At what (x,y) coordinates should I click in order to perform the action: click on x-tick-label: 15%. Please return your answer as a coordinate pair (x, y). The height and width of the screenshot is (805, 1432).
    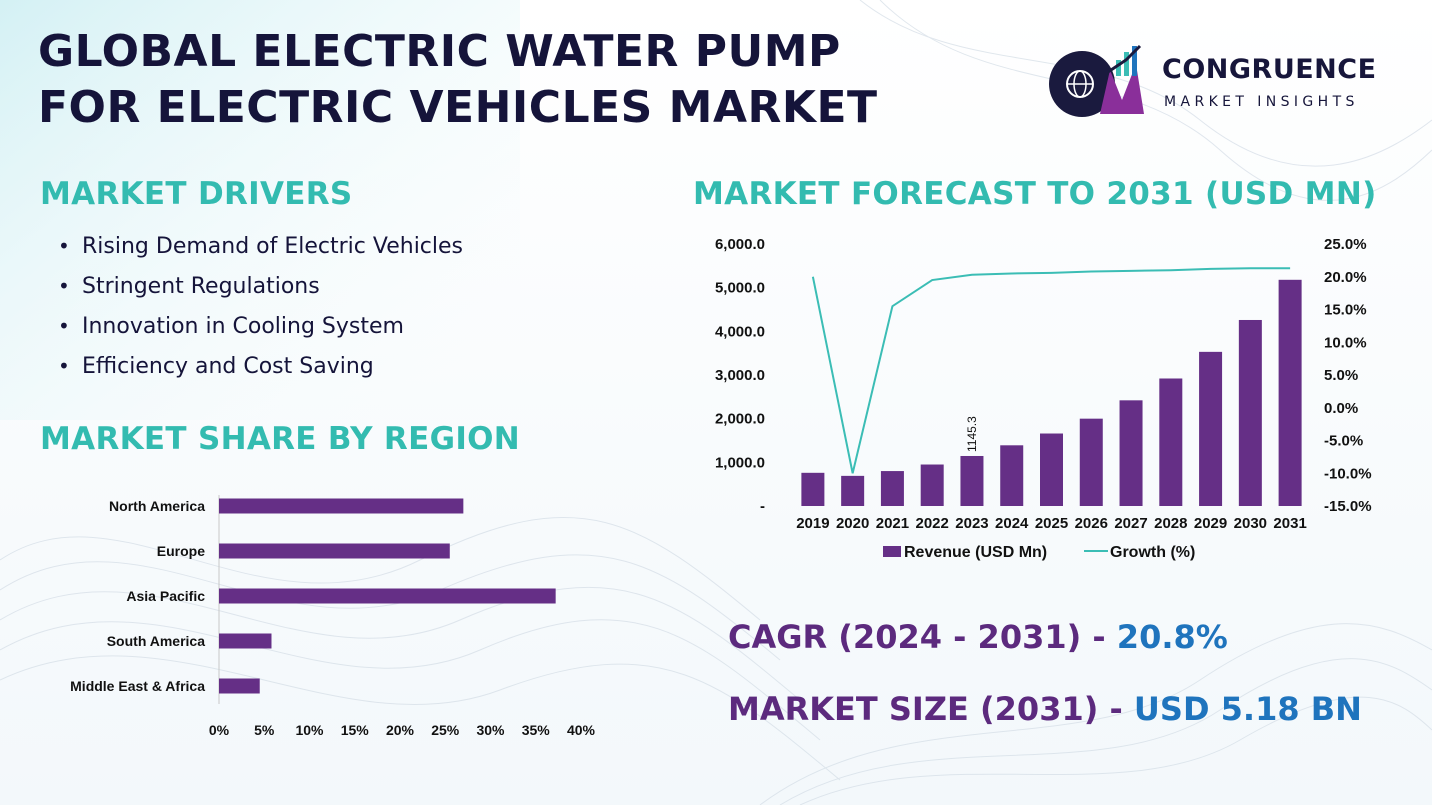
    Looking at the image, I should click on (355, 730).